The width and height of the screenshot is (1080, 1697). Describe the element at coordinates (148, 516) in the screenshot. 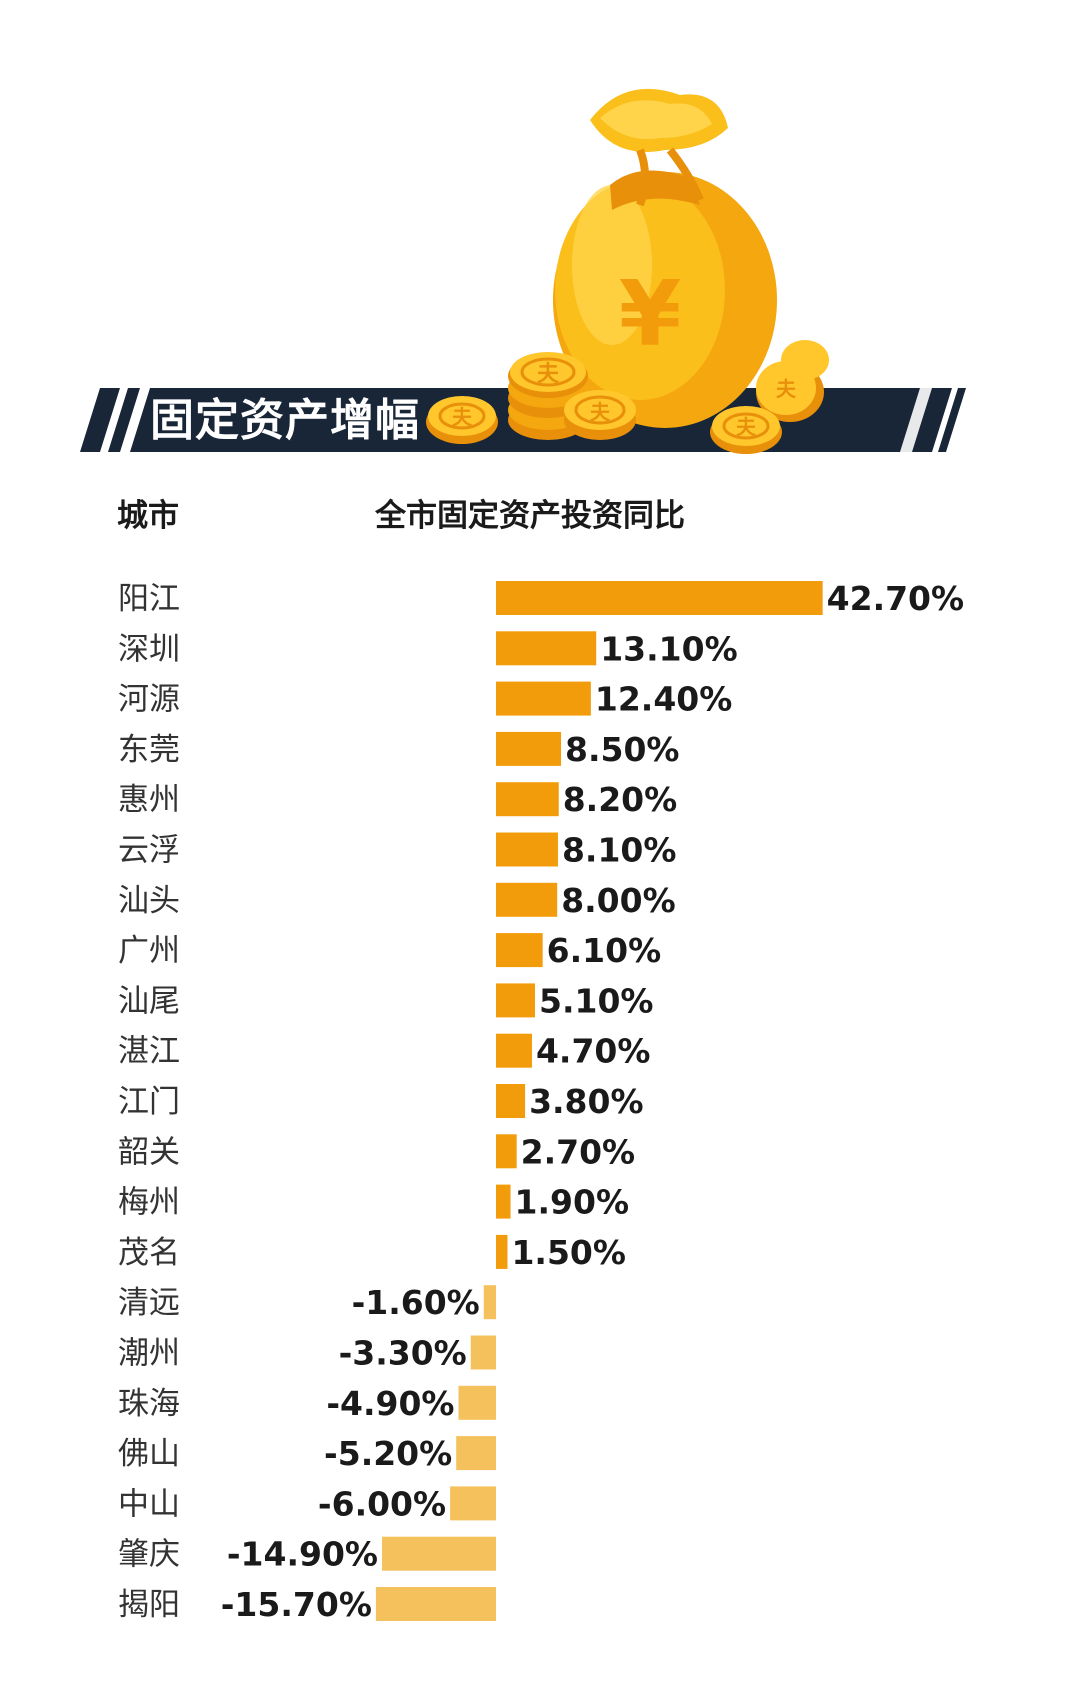

I see `column-header-city: 城市` at that location.